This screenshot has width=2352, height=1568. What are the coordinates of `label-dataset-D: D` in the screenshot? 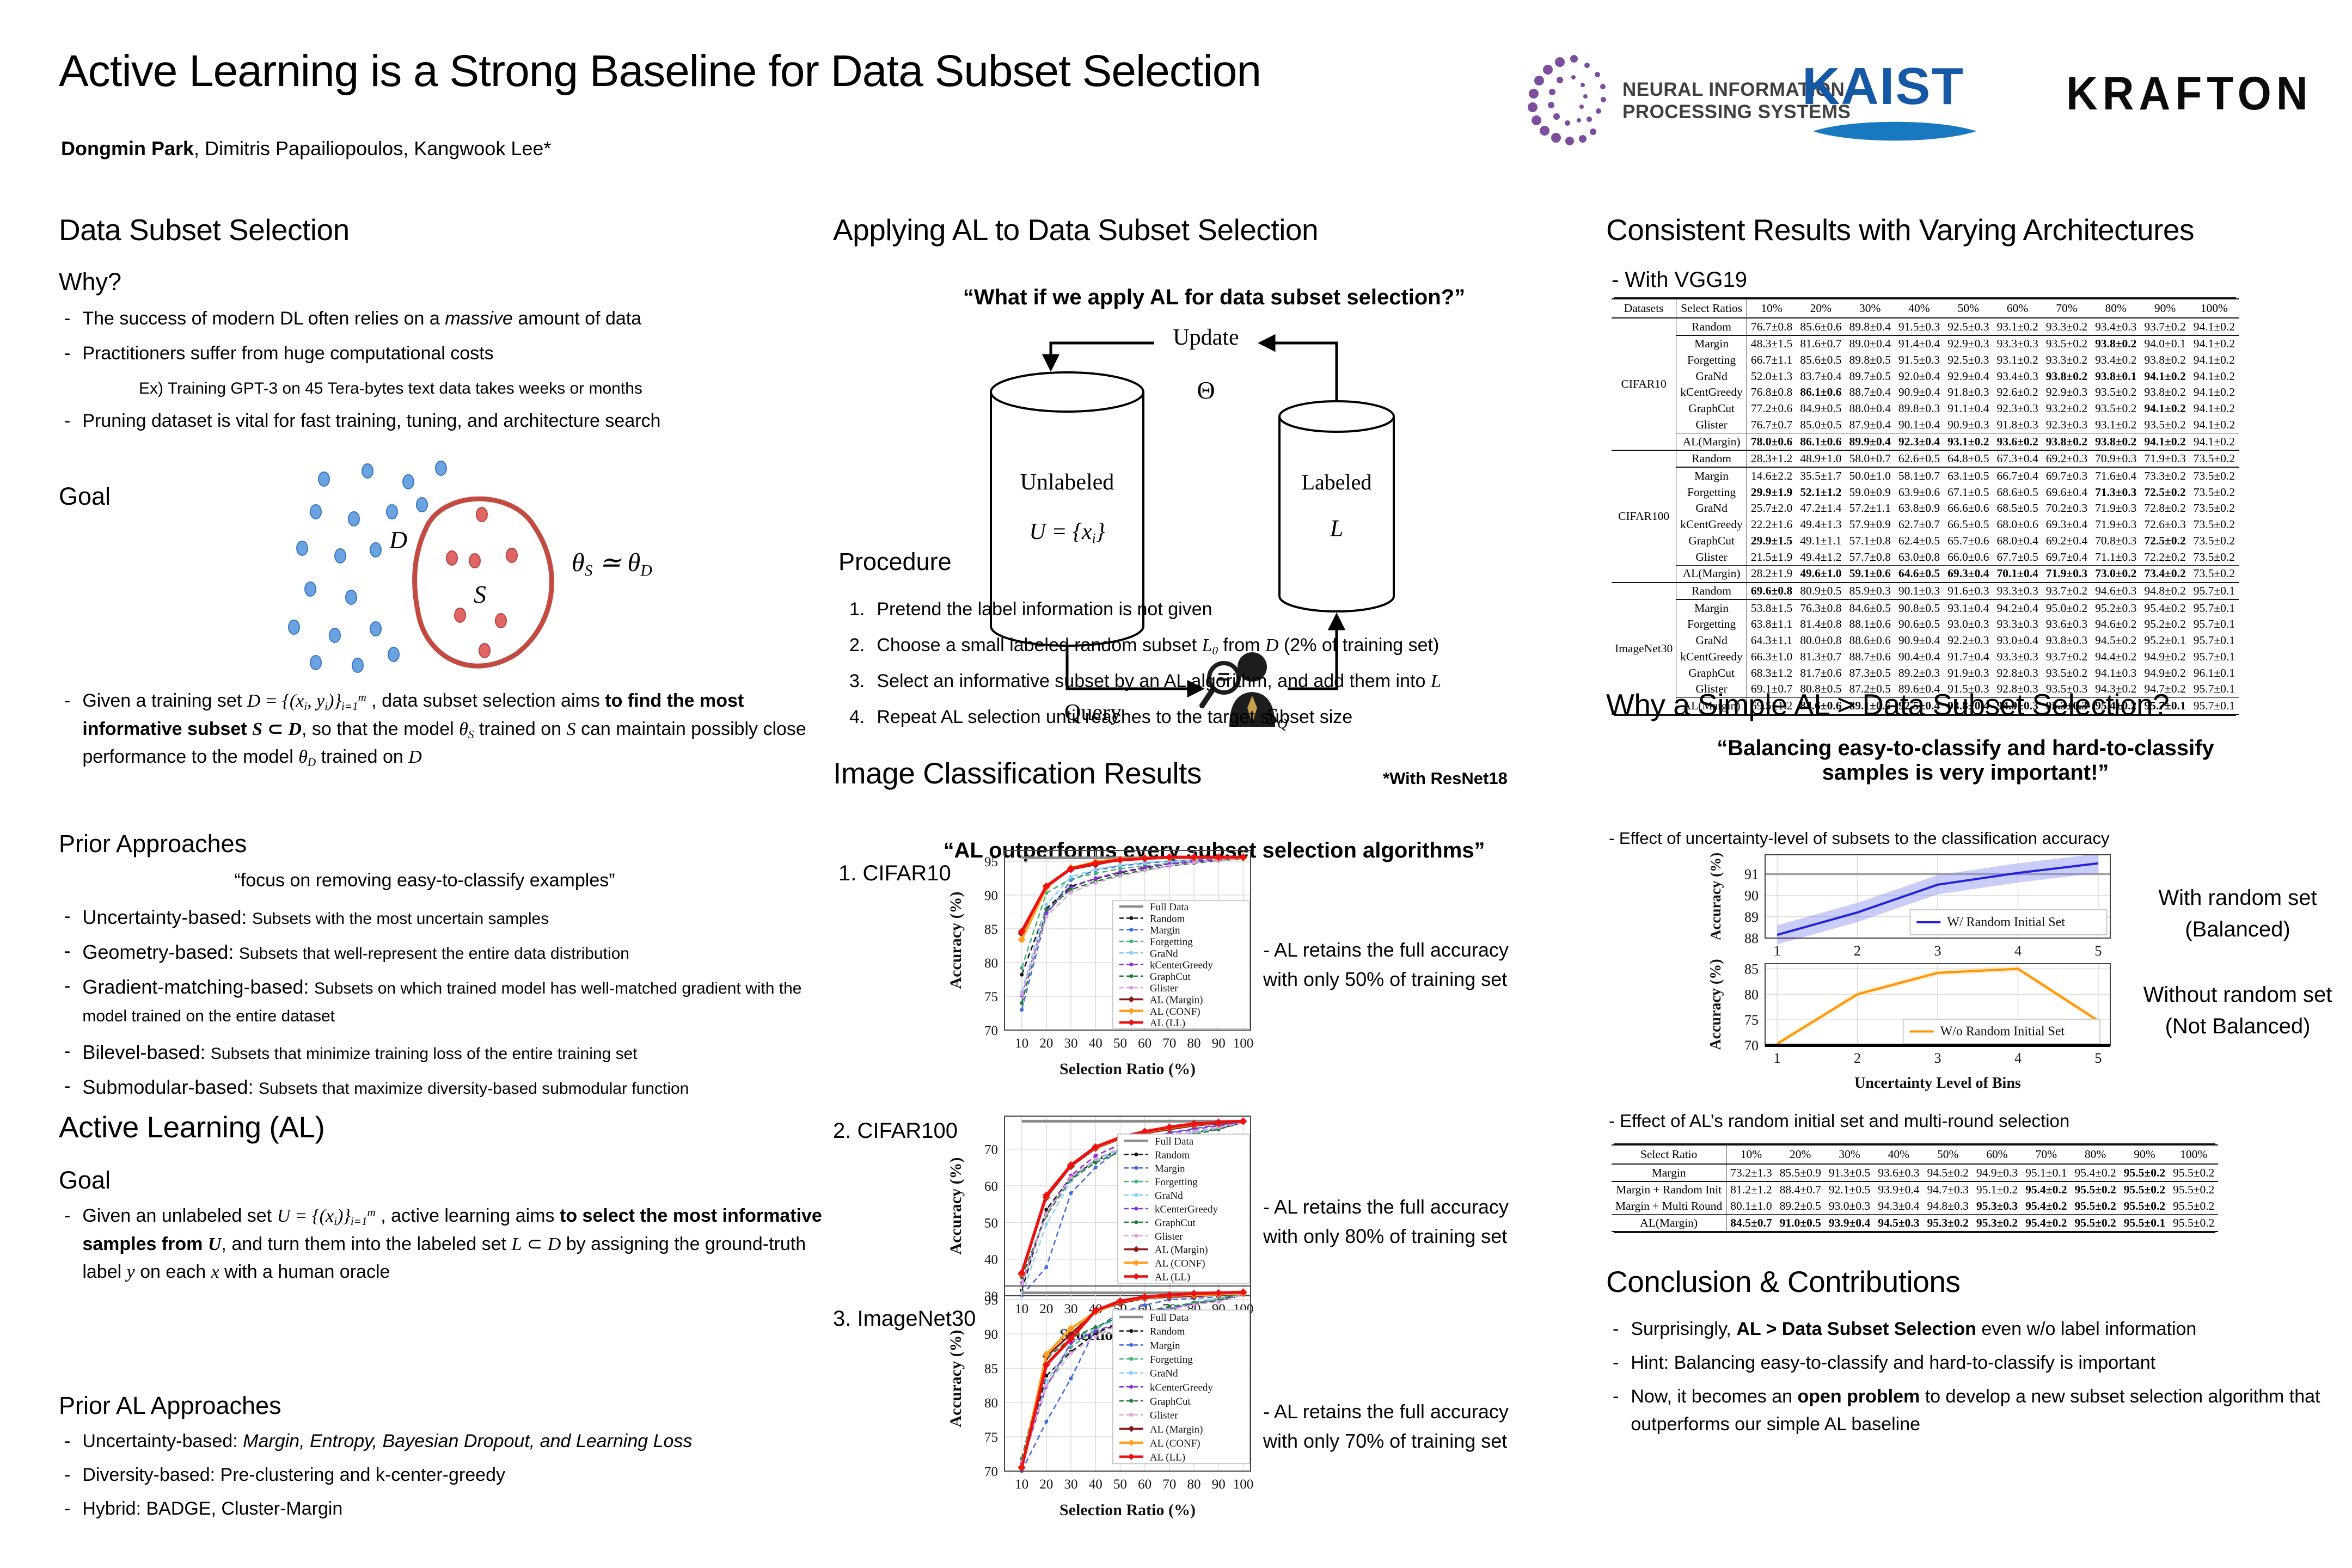 It's located at (398, 540).